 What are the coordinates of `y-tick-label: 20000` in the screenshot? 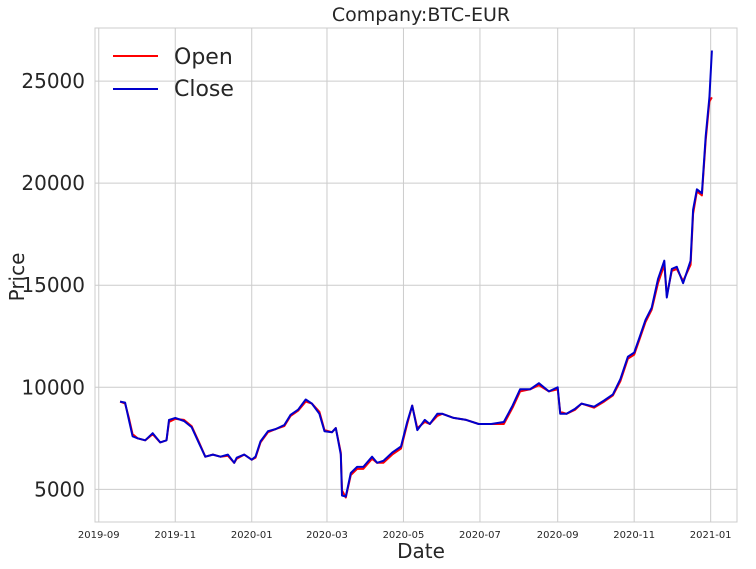 It's located at (53, 183).